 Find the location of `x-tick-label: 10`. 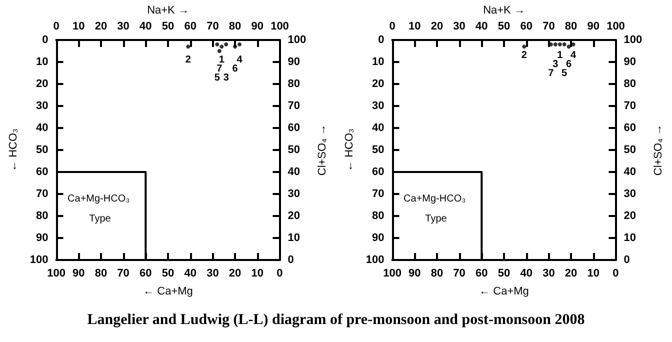

x-tick-label: 10 is located at coordinates (257, 274).